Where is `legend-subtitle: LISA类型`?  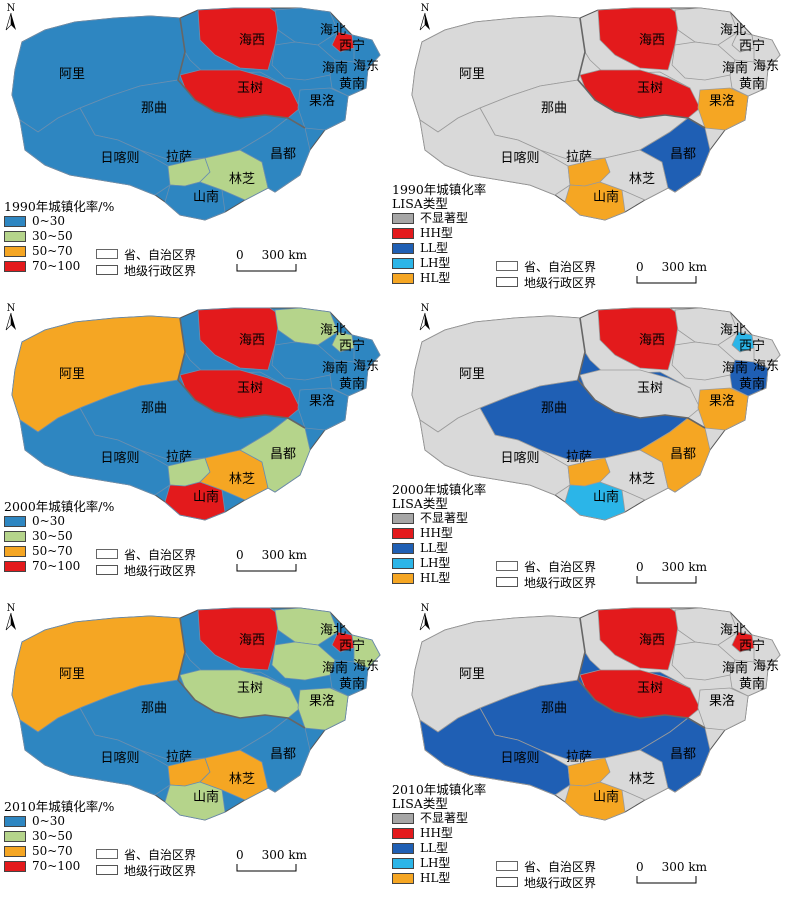 legend-subtitle: LISA类型 is located at coordinates (420, 203).